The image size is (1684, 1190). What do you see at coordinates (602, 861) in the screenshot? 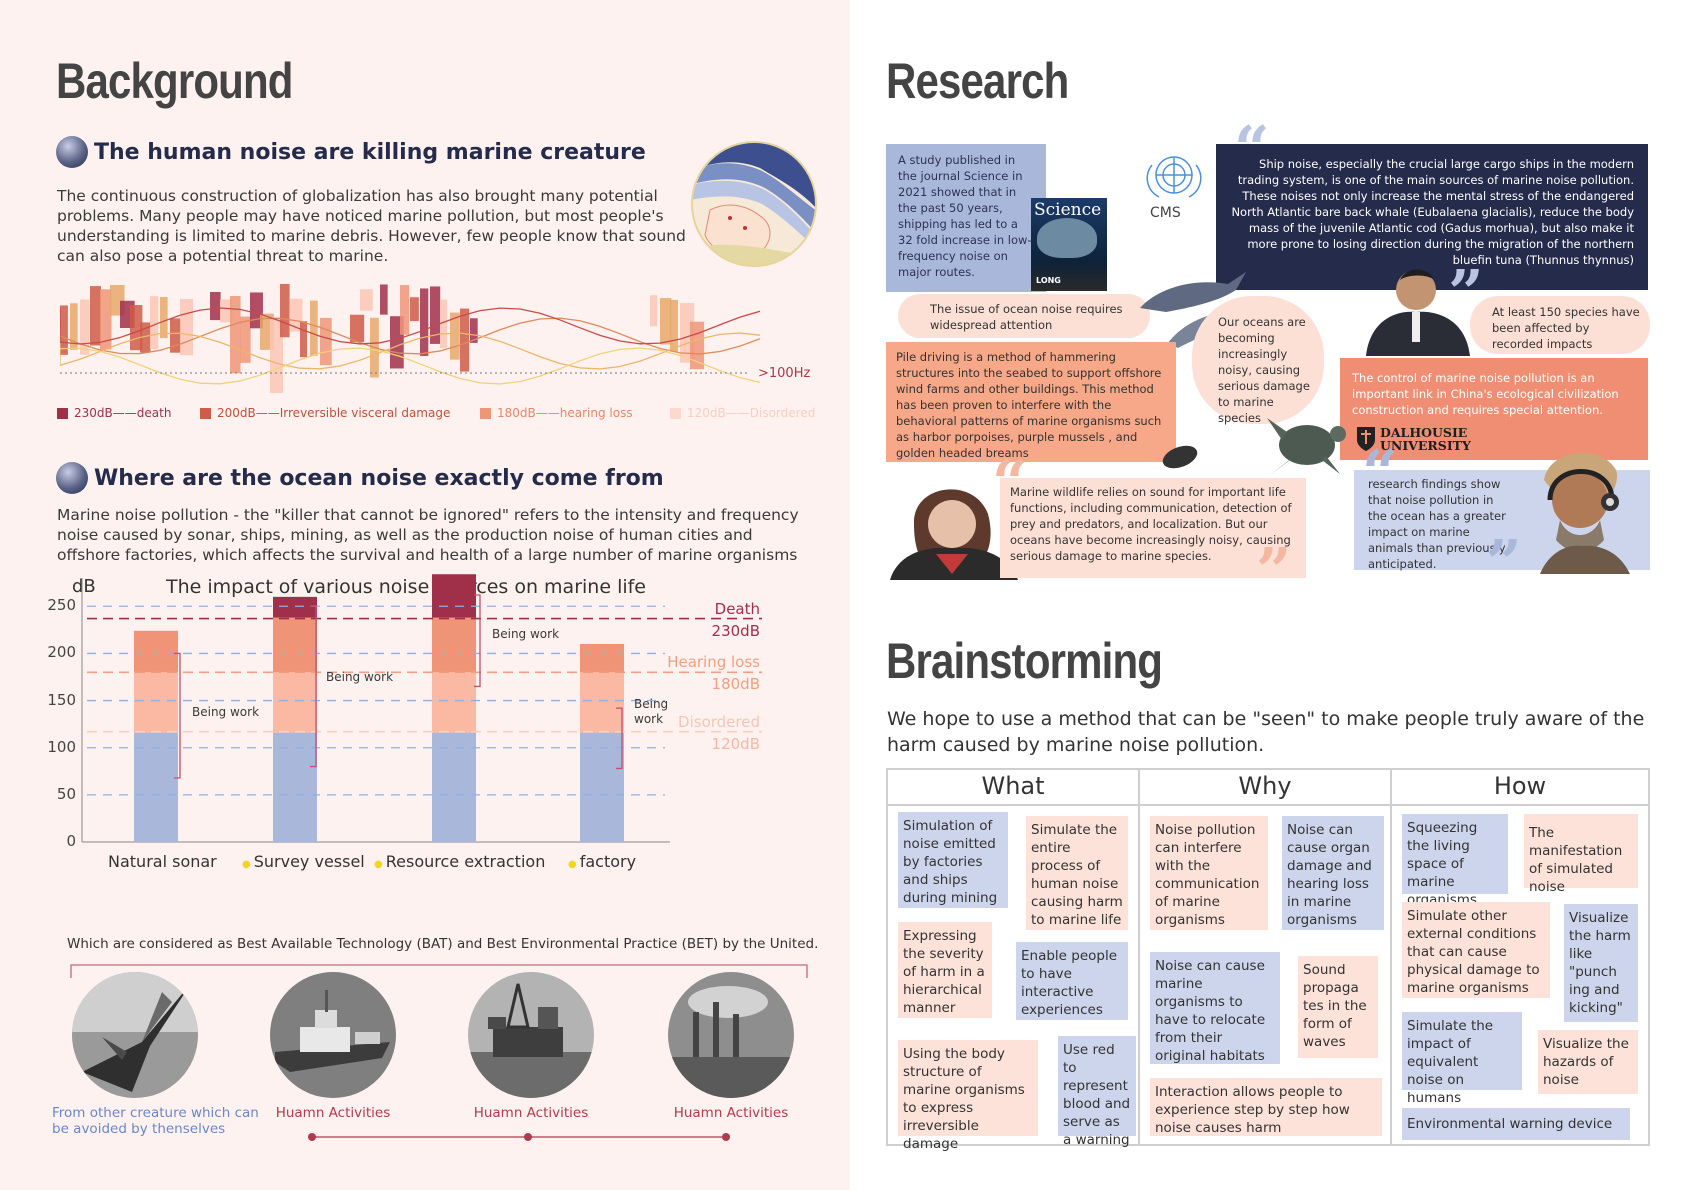
I see `x-category-label: ● factory` at bounding box center [602, 861].